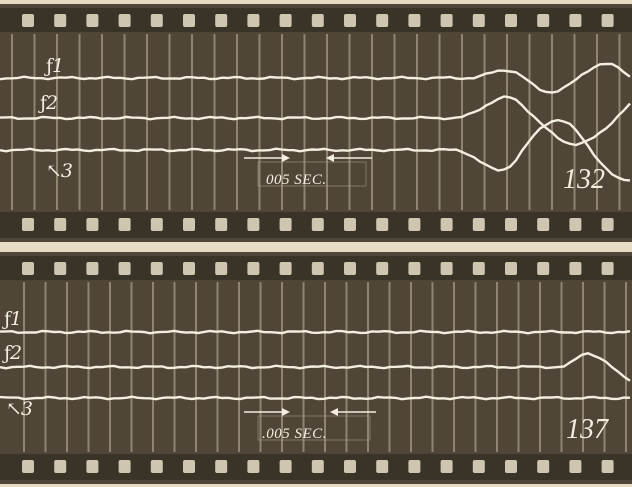 This screenshot has height=487, width=632. What do you see at coordinates (584, 179) in the screenshot?
I see `frame-number: 132` at bounding box center [584, 179].